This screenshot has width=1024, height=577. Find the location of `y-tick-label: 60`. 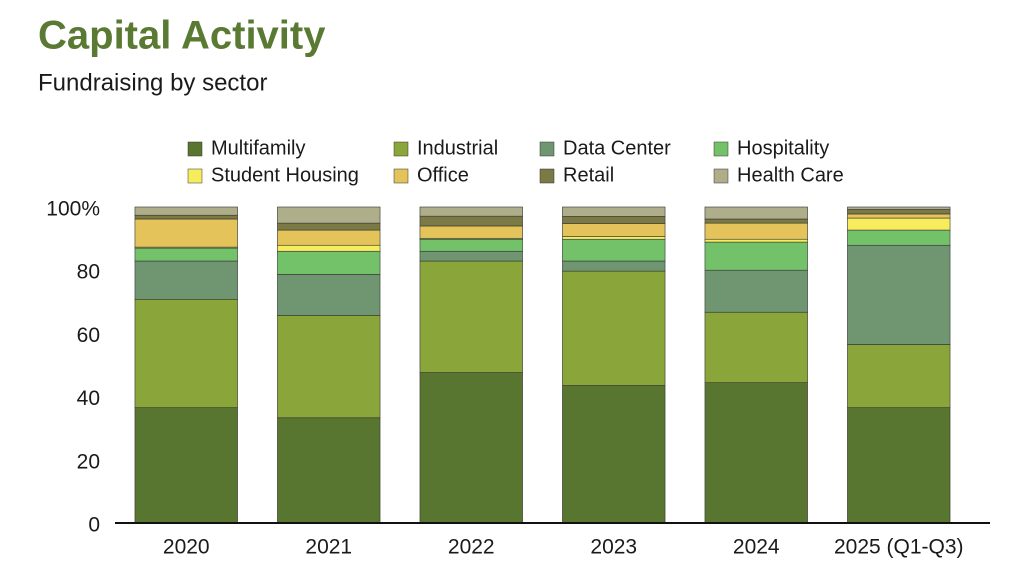

y-tick-label: 60 is located at coordinates (88, 335).